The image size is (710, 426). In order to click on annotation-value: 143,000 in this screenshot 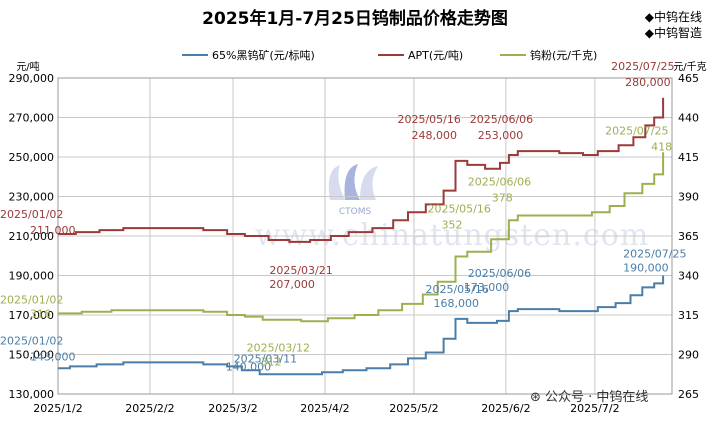, I will do `click(53, 356)`.